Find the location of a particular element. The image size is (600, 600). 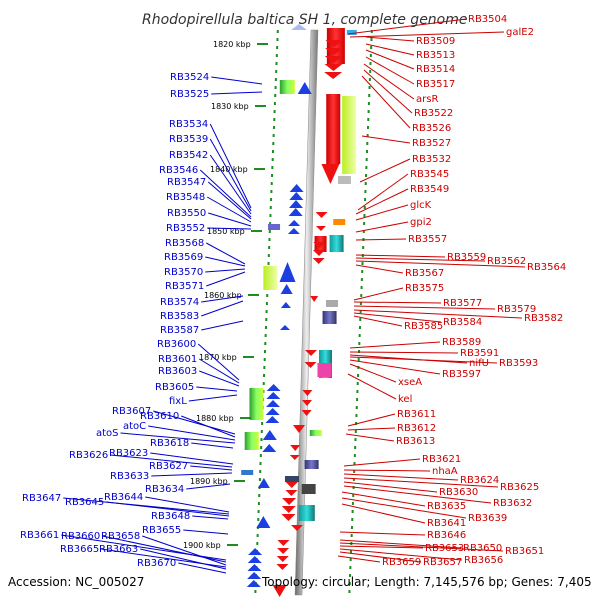

gene-label-right: RB3659 is located at coordinates (401, 562).